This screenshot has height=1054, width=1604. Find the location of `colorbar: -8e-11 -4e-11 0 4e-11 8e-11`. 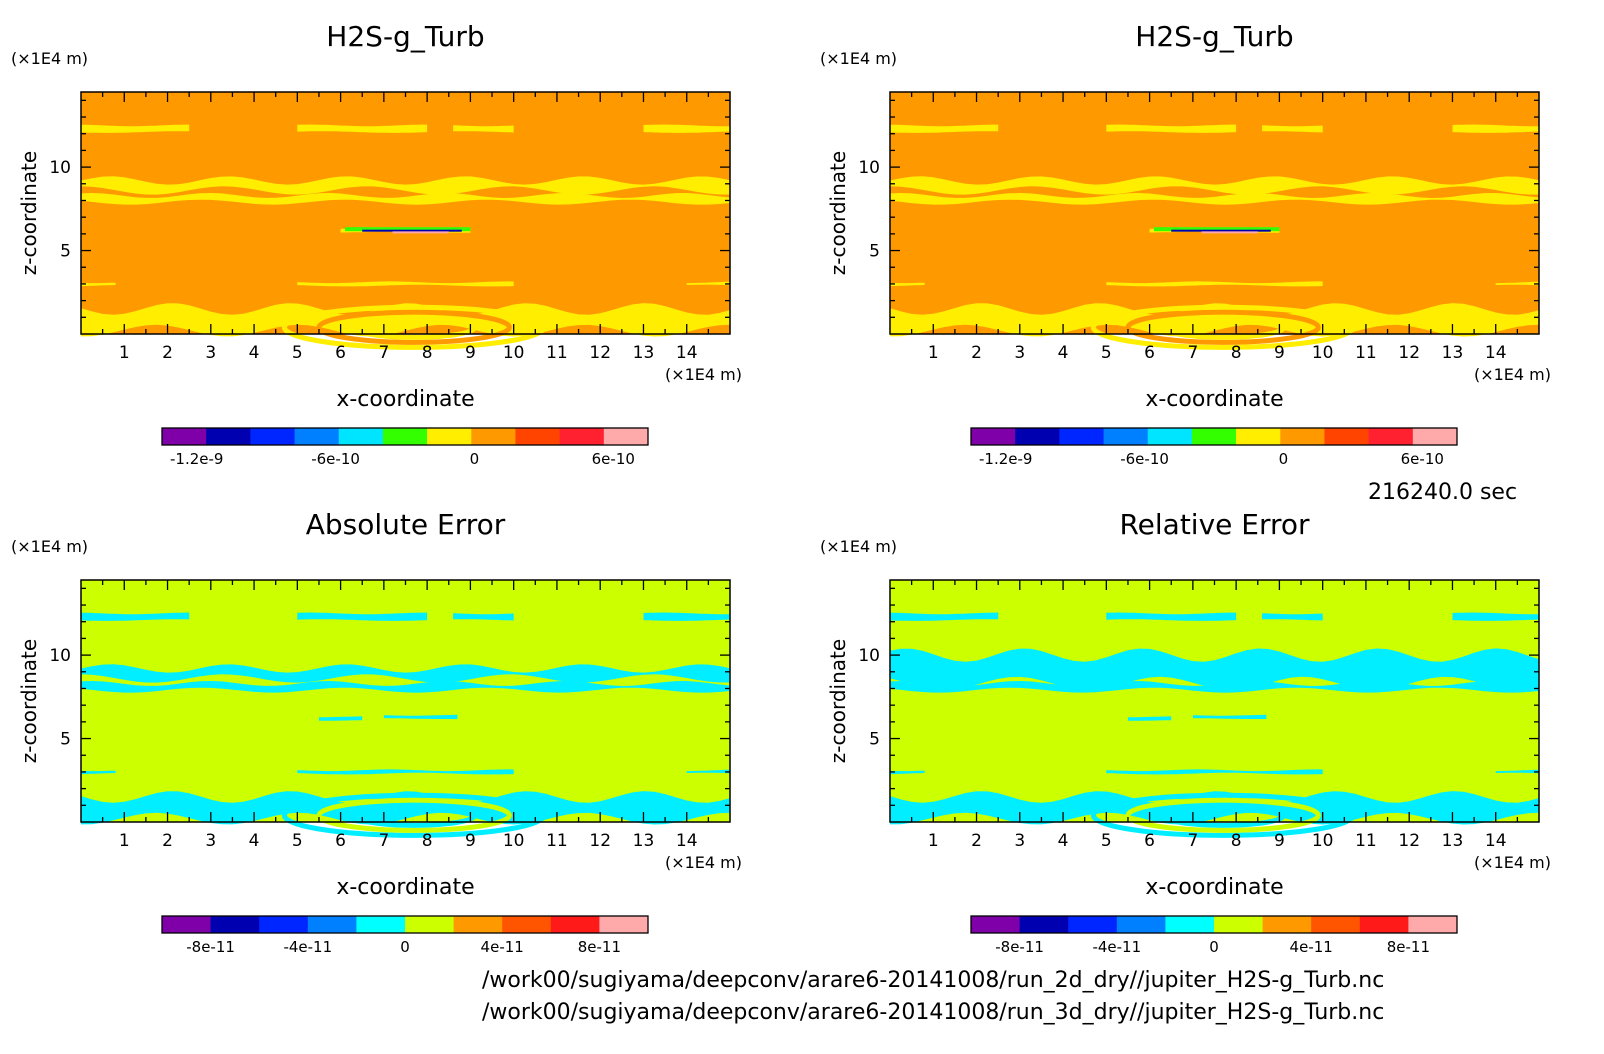

colorbar: -8e-11 -4e-11 0 4e-11 8e-11 is located at coordinates (405, 935).